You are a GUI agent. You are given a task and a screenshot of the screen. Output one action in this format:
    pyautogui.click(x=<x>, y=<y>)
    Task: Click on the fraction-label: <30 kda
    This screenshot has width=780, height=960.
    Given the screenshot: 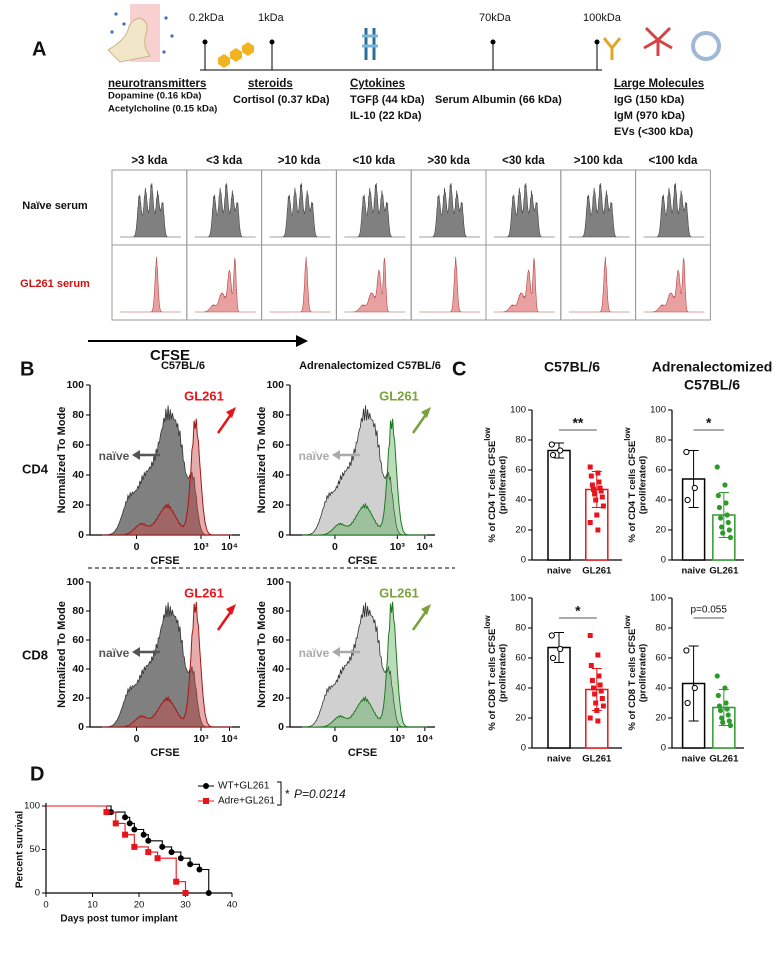 What is the action you would take?
    pyautogui.click(x=523, y=161)
    